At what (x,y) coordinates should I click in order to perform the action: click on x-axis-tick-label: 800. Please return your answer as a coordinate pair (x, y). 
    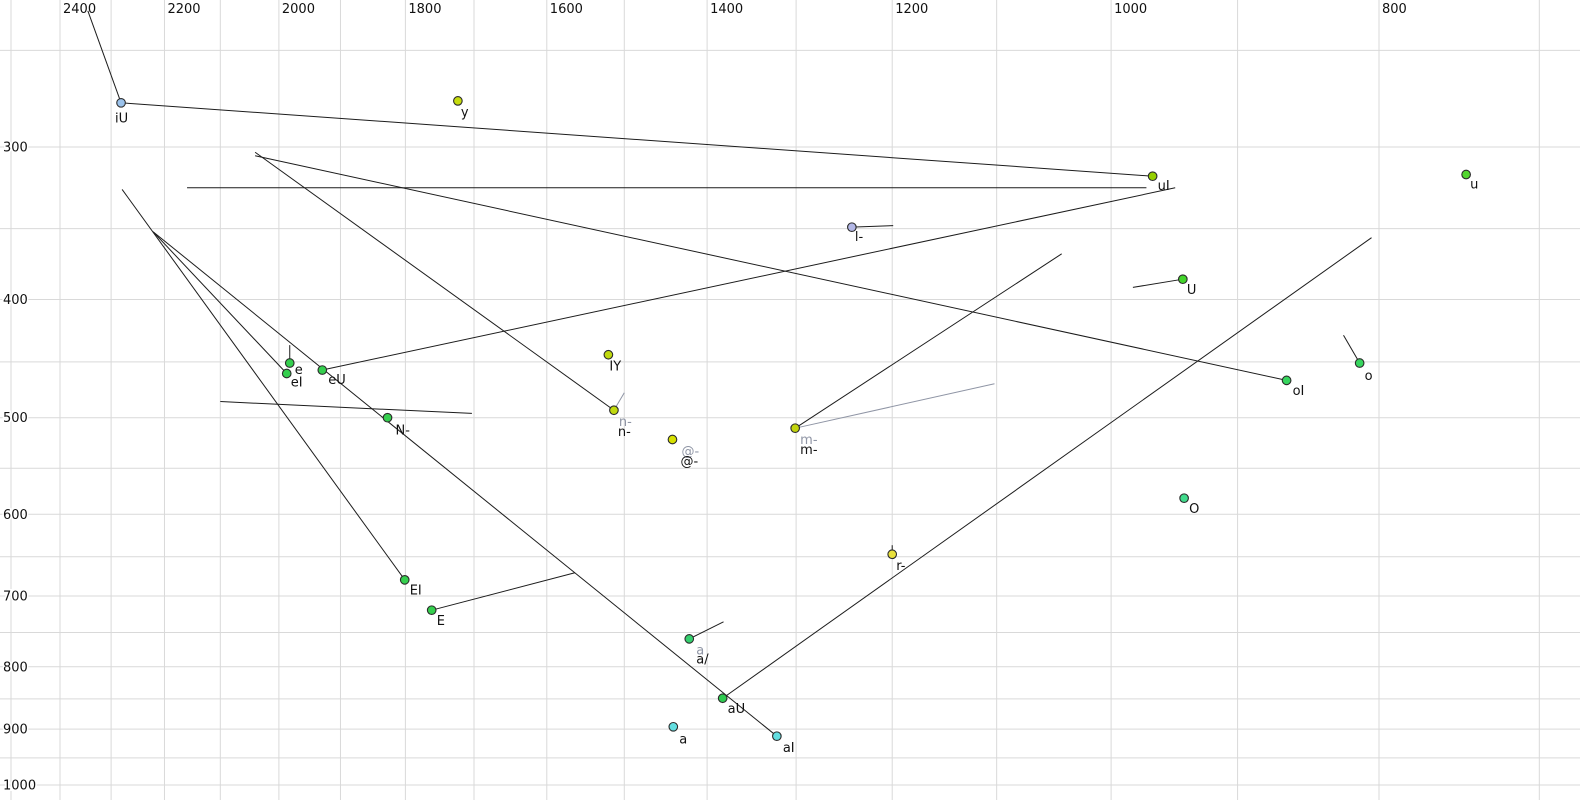
    Looking at the image, I should click on (1394, 9).